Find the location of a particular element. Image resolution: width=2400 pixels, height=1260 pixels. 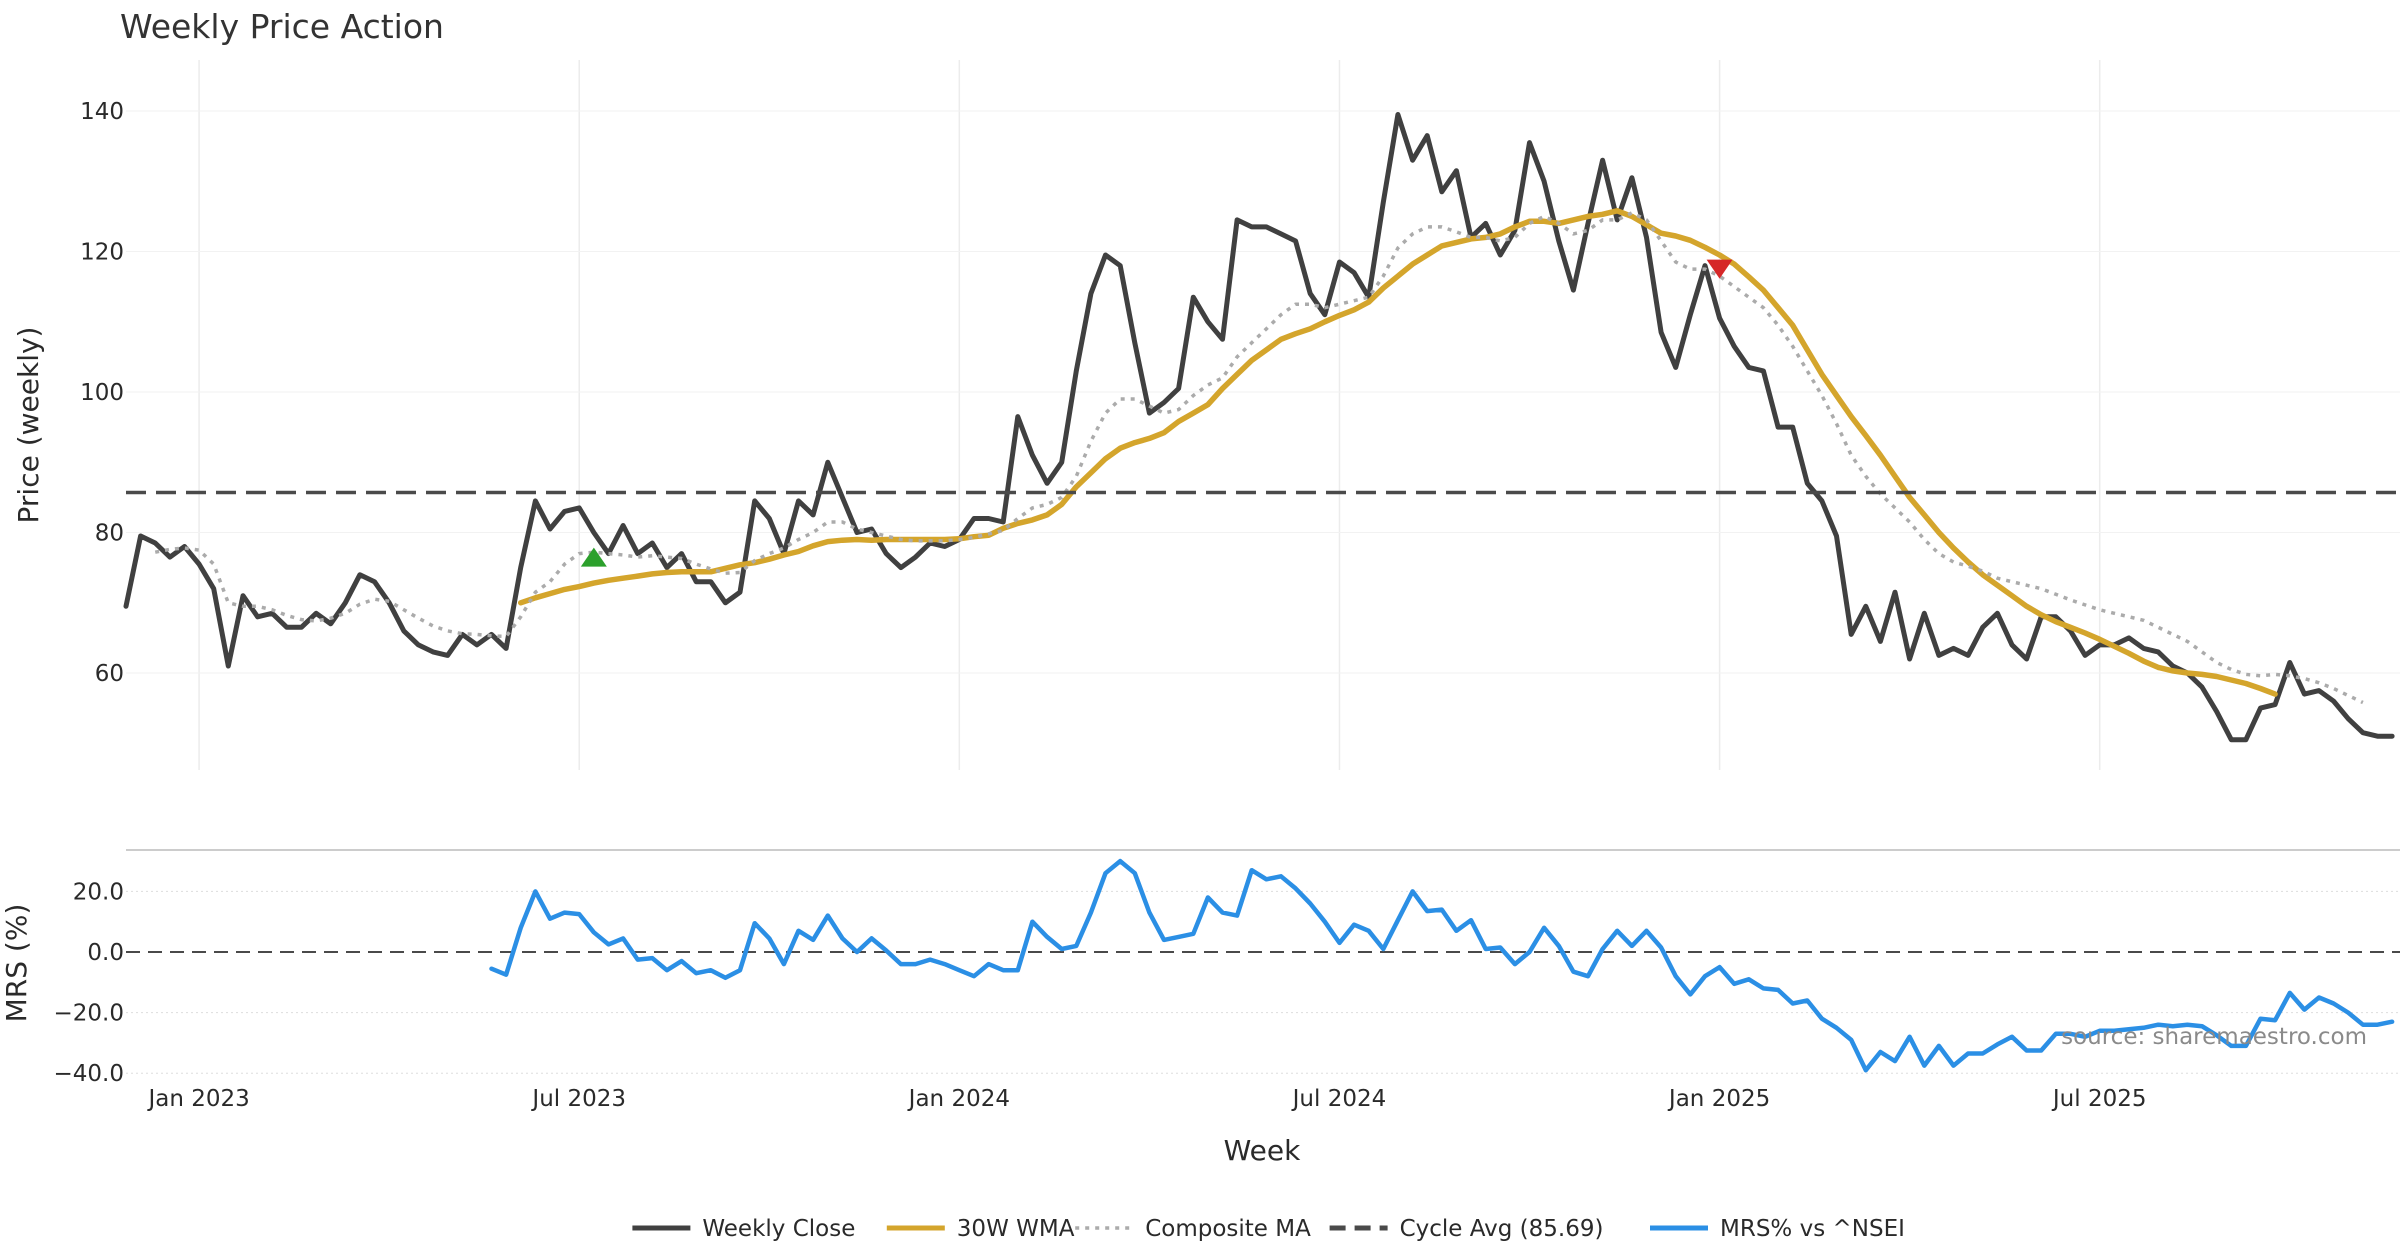

price-y-tick-label: 60 is located at coordinates (109, 674).